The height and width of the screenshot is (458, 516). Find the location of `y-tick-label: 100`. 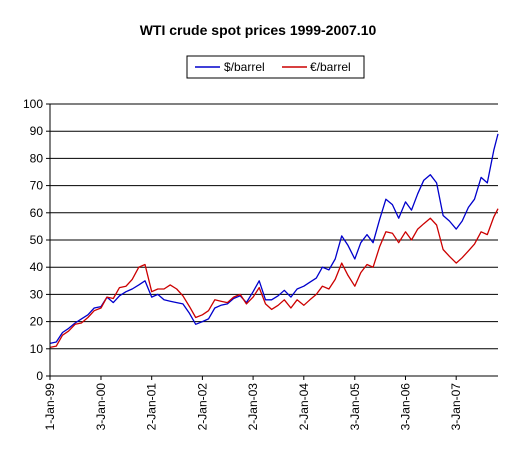

y-tick-label: 100 is located at coordinates (33, 104).